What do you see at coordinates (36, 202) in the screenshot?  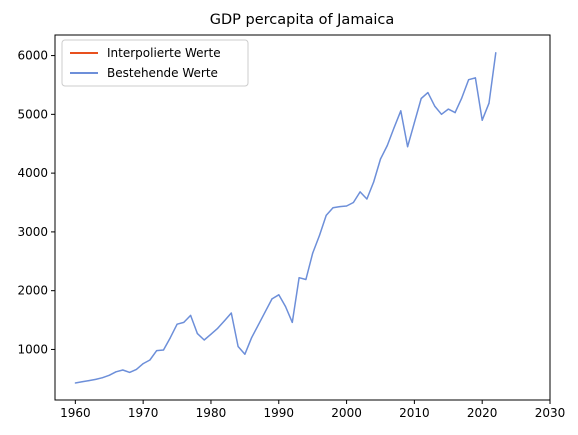 I see `y-axis: 1000 2000 3000 4000 5000 6000` at bounding box center [36, 202].